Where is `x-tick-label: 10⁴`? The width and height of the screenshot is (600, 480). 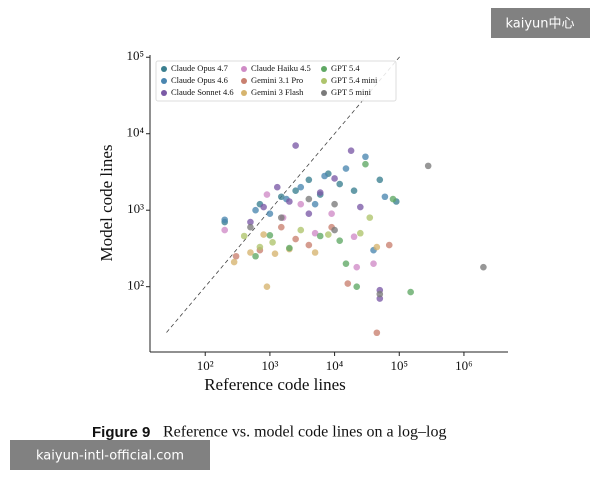
x-tick-label: 10⁴ is located at coordinates (335, 365).